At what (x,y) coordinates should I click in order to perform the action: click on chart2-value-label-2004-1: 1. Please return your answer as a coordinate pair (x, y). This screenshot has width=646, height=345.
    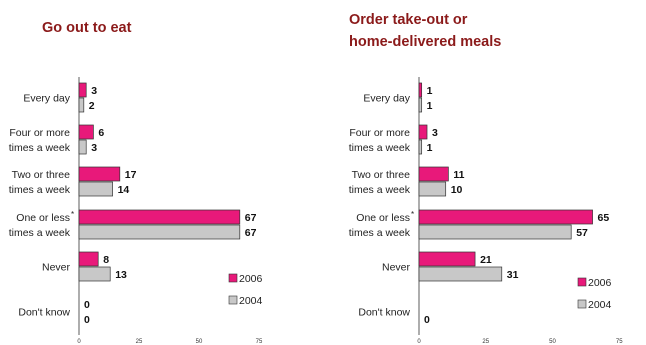
    Looking at the image, I should click on (430, 106).